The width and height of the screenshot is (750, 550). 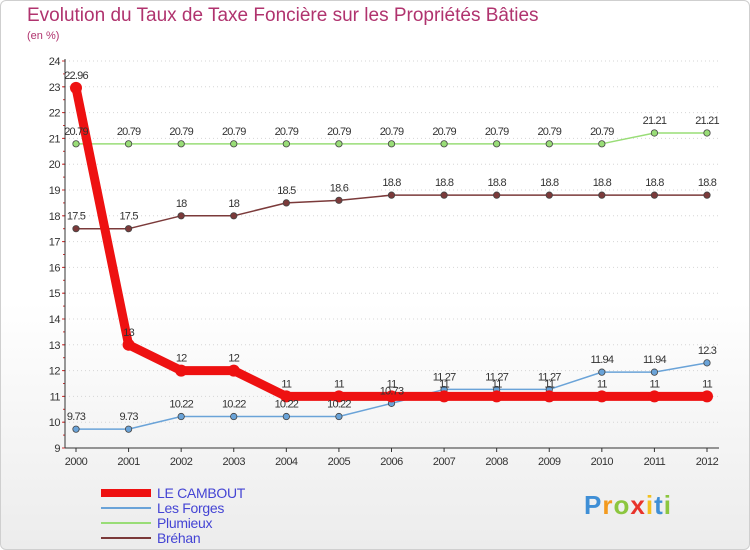 I want to click on y-tick-label: 9, so click(x=57, y=449).